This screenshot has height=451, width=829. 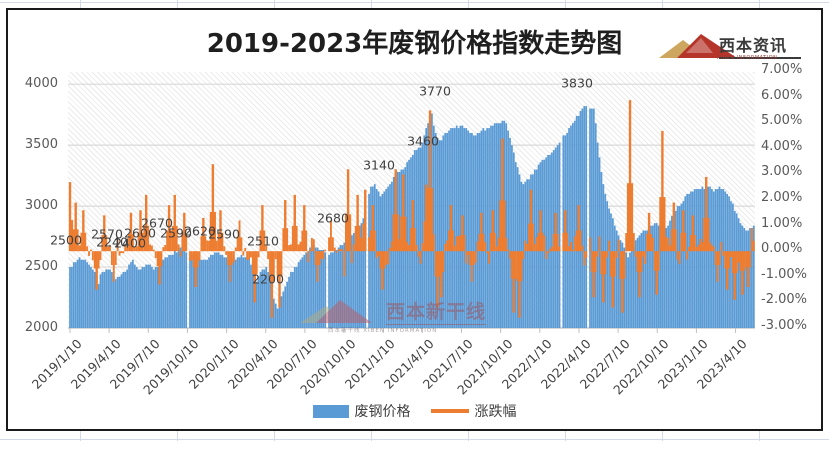 I want to click on right-axis-label: 1.00%, so click(x=782, y=223).